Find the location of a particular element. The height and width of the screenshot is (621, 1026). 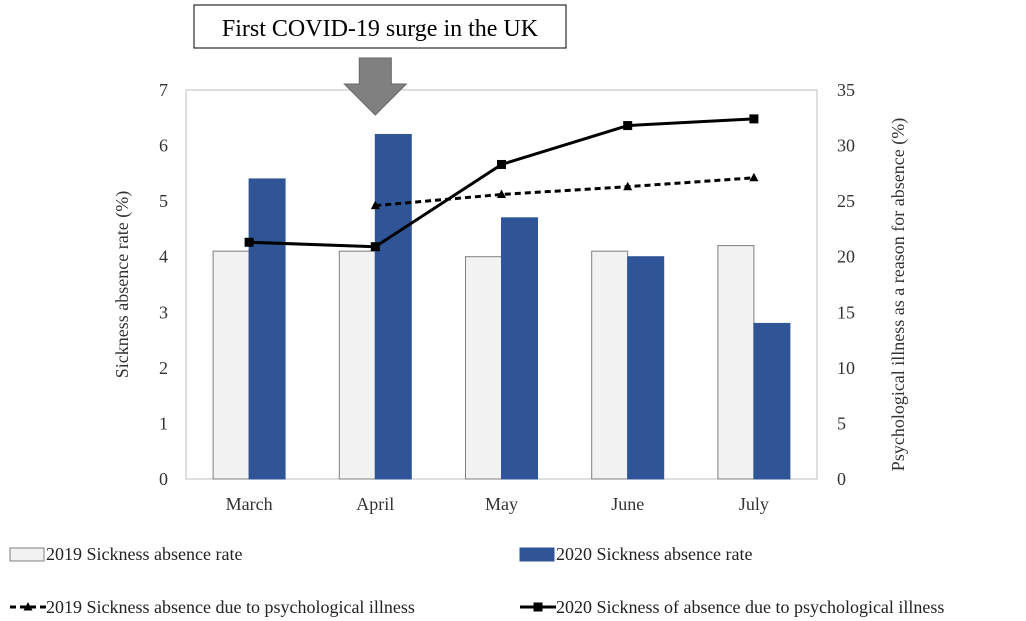

y-tick-label: 3 is located at coordinates (163, 312).